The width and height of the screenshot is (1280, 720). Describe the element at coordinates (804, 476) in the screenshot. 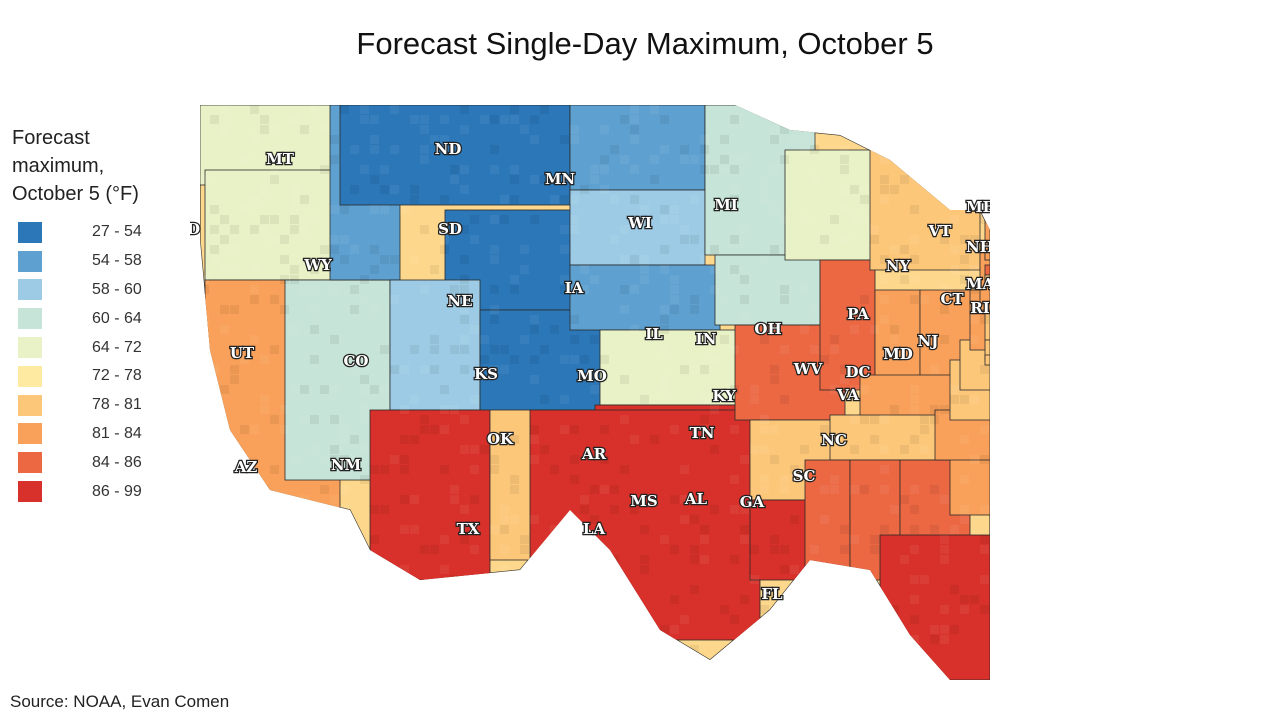

I see `state-label-sc: SC` at that location.